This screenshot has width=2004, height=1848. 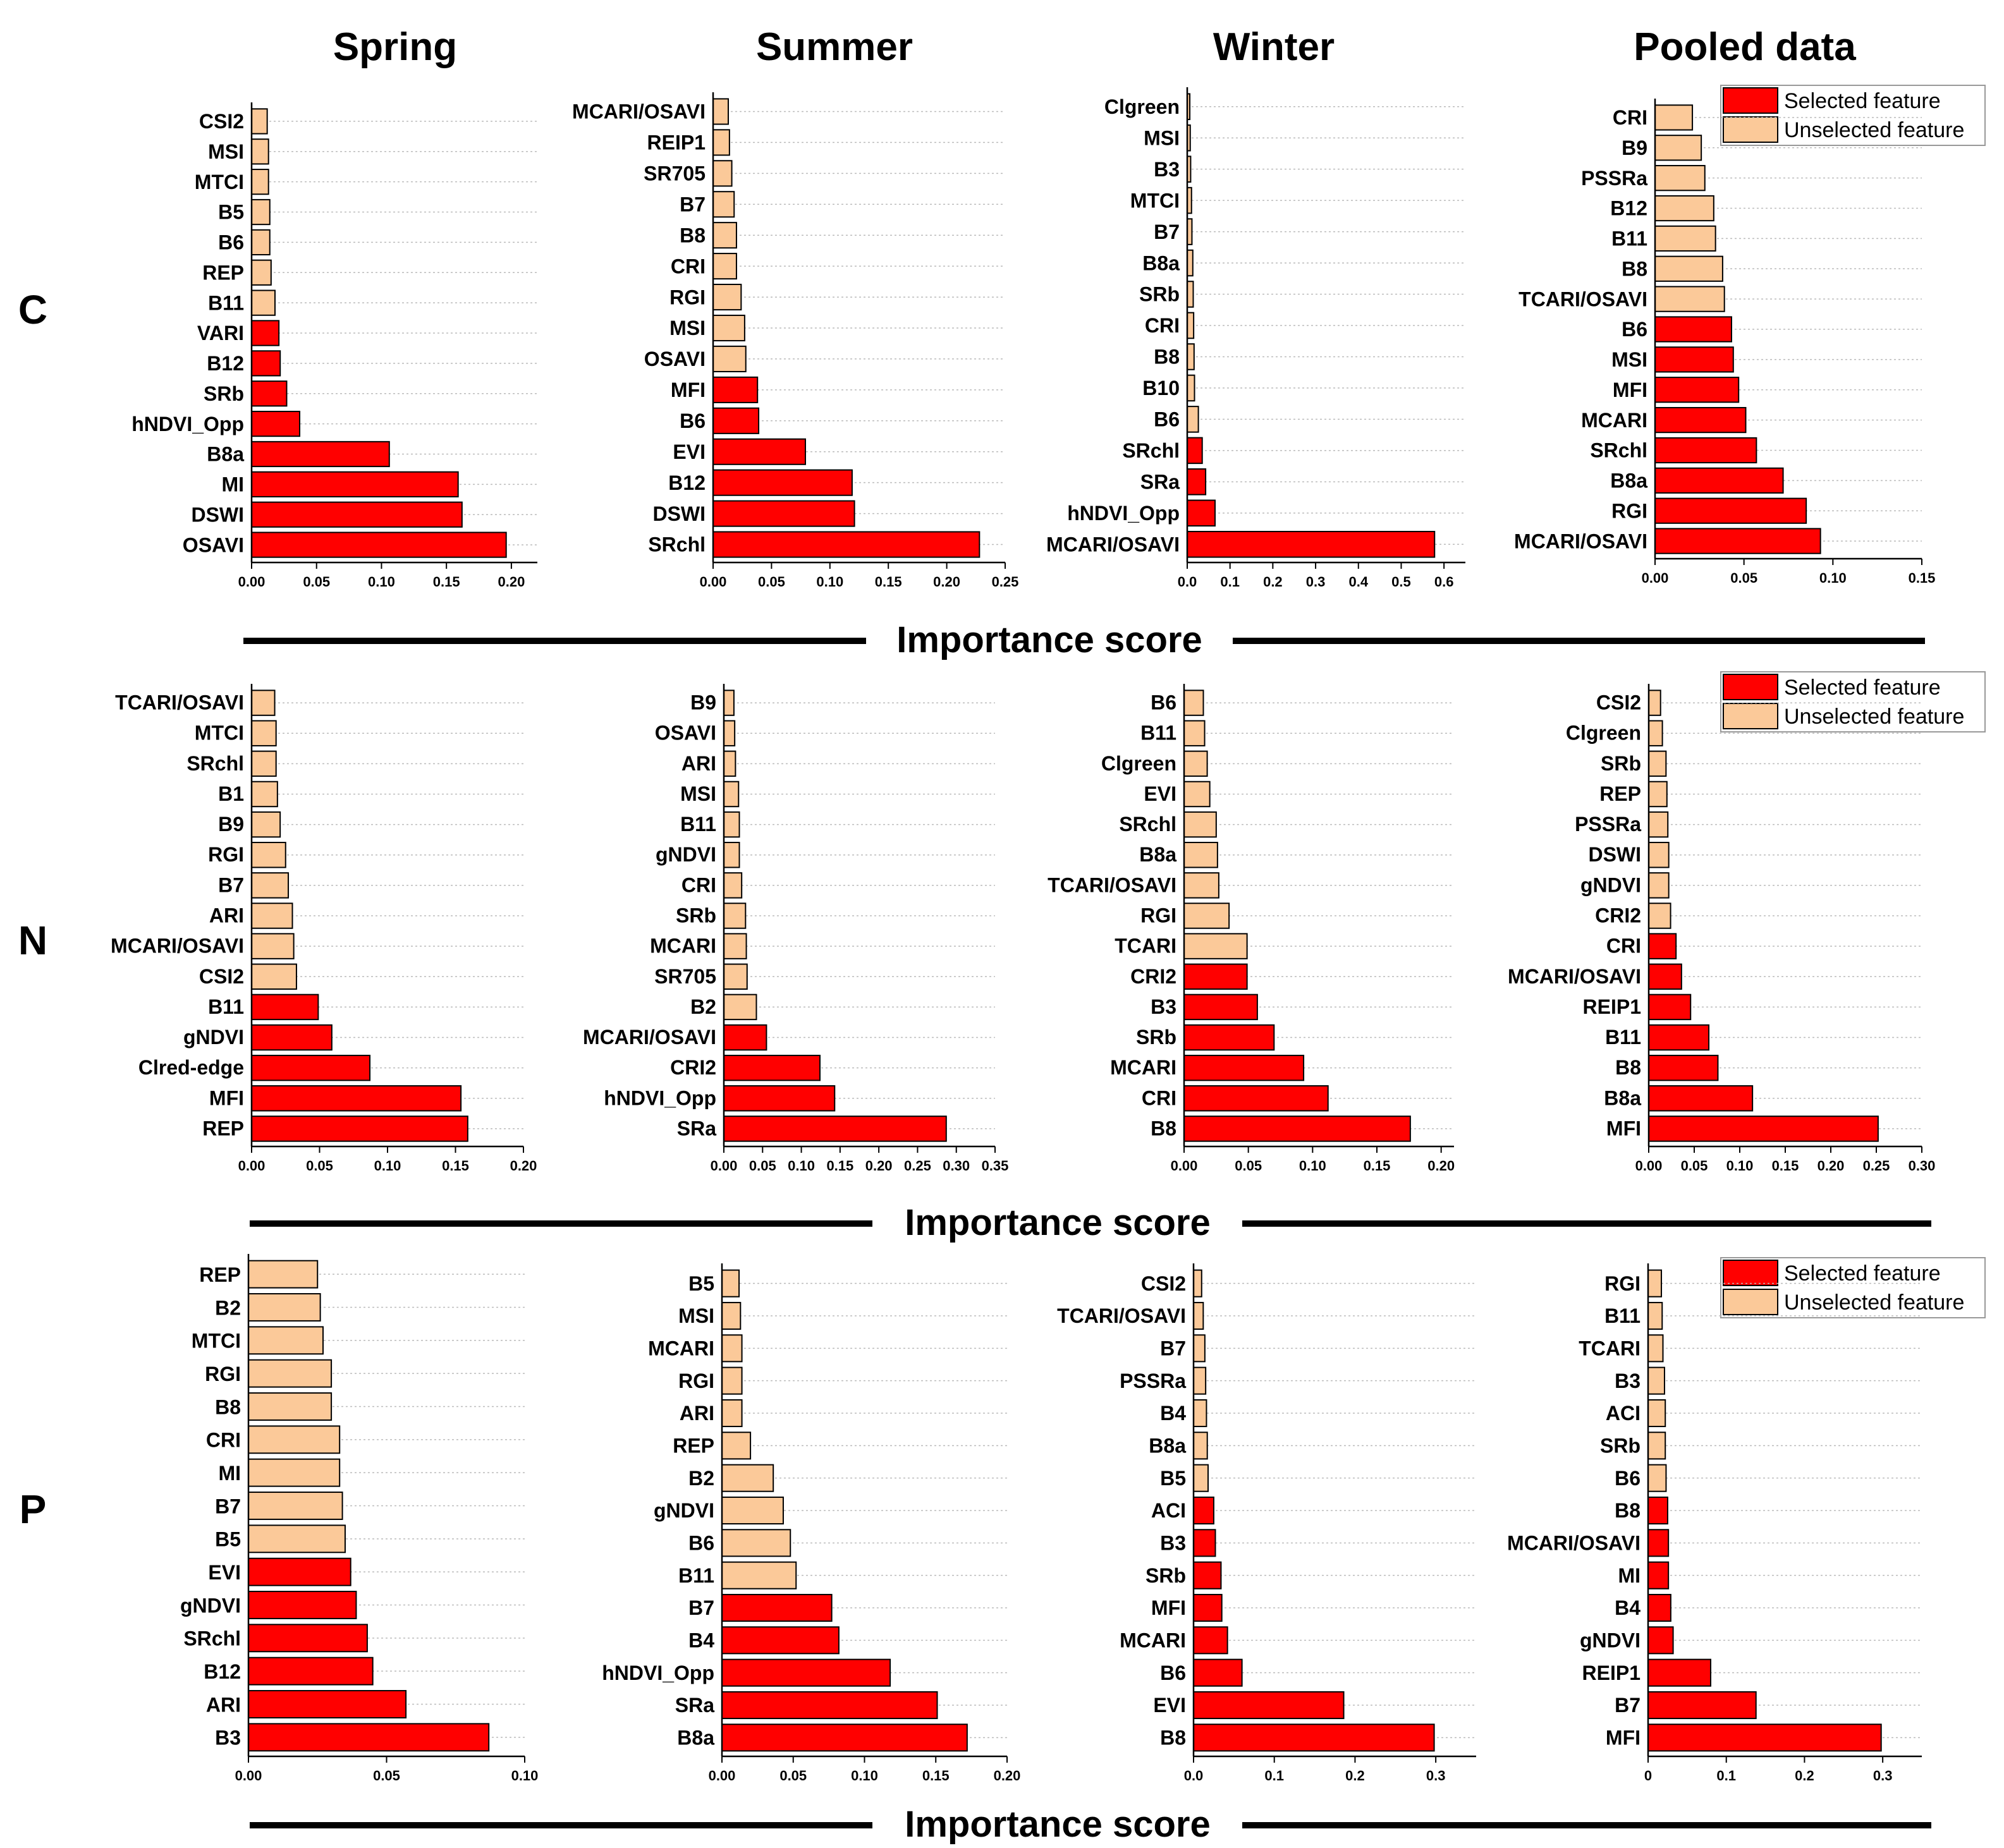 I want to click on x-tick-label: 0.25, so click(x=1005, y=582).